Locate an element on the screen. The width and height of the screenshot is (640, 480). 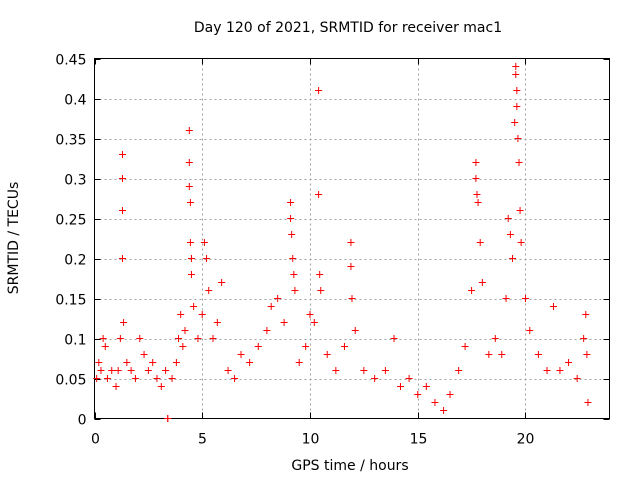
y-tick-label: 0.2 is located at coordinates (75, 261).